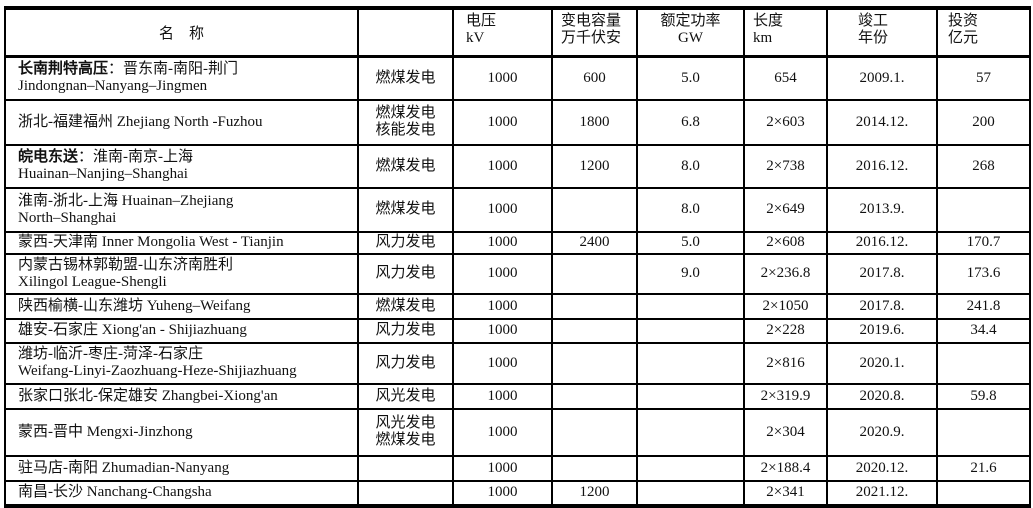  Describe the element at coordinates (63, 69) in the screenshot. I see `project-label: 长南荆特高压` at that location.